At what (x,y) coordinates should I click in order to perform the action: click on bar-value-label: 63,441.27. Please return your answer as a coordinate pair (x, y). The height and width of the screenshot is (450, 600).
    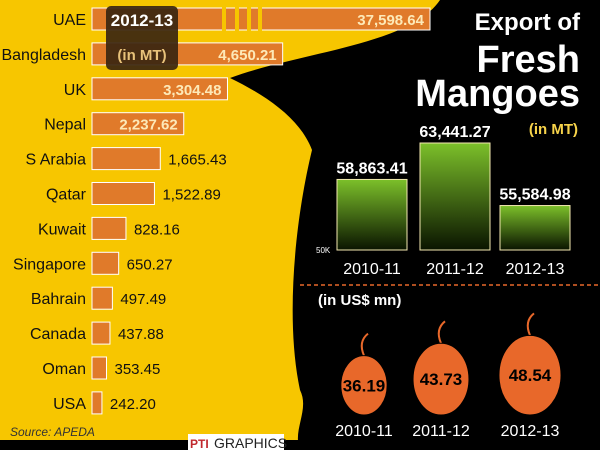
    Looking at the image, I should click on (454, 132).